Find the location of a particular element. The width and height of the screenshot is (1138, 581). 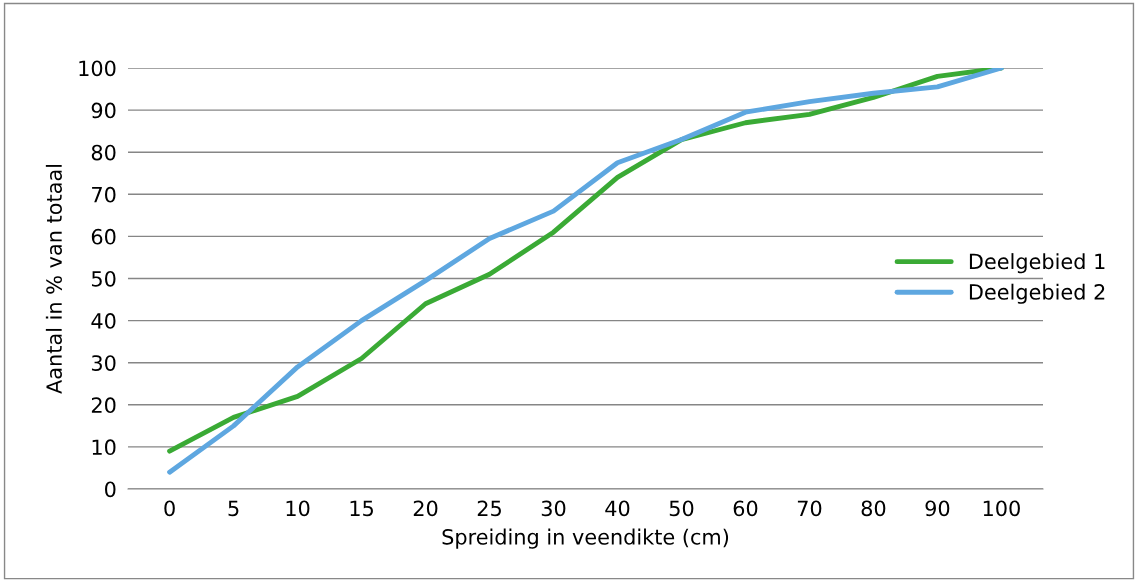

y-tick-label: 70 is located at coordinates (104, 194).